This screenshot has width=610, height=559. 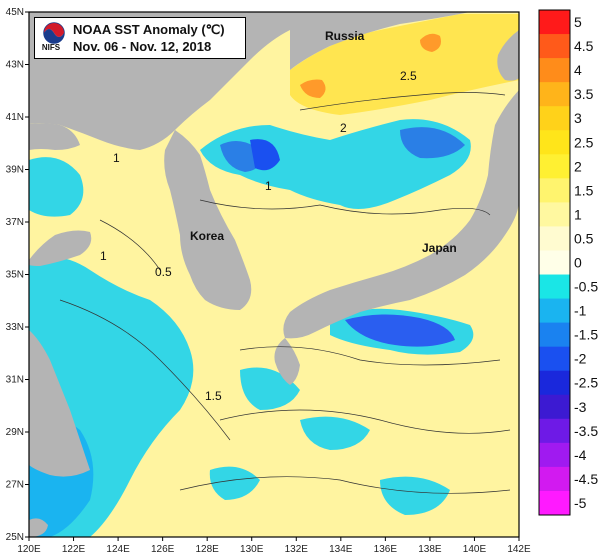 I want to click on map-title: NOAA SST Anomaly (℃), so click(x=149, y=29).